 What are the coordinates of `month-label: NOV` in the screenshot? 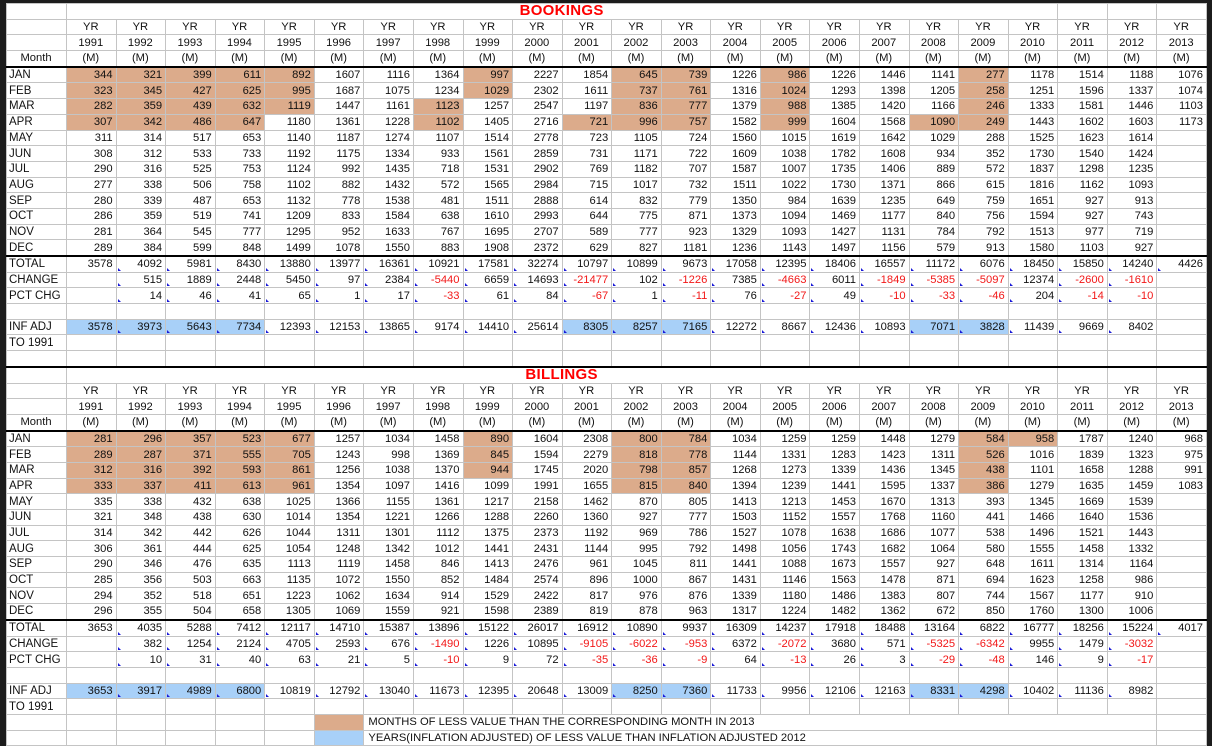 It's located at (36, 232).